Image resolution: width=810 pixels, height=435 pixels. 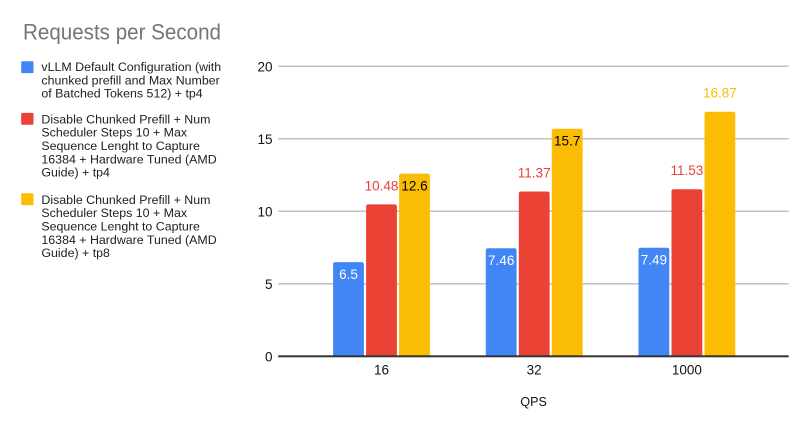 I want to click on svg-text: Requests per Second, so click(x=122, y=31).